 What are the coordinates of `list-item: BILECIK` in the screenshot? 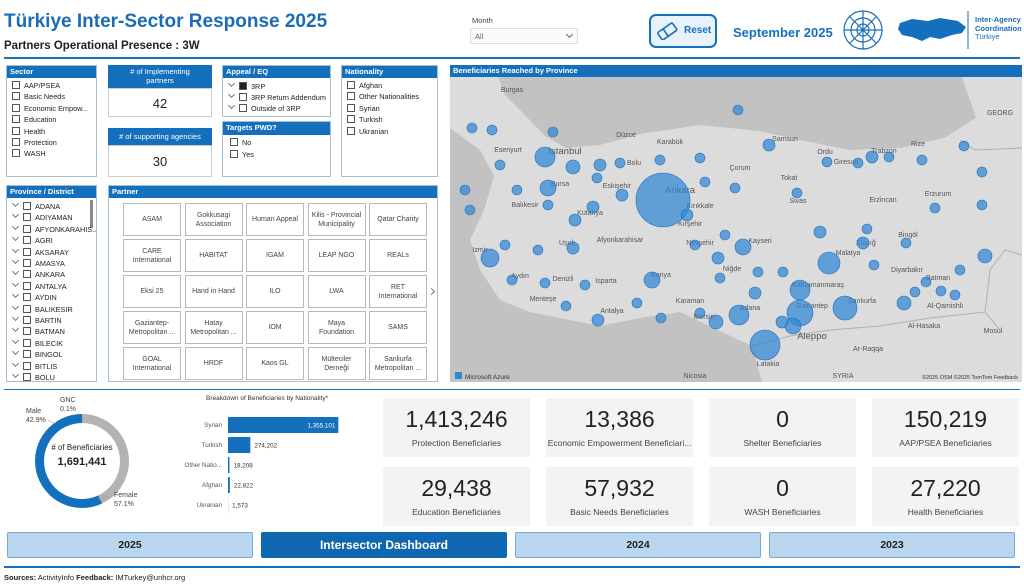 It's located at (37, 342).